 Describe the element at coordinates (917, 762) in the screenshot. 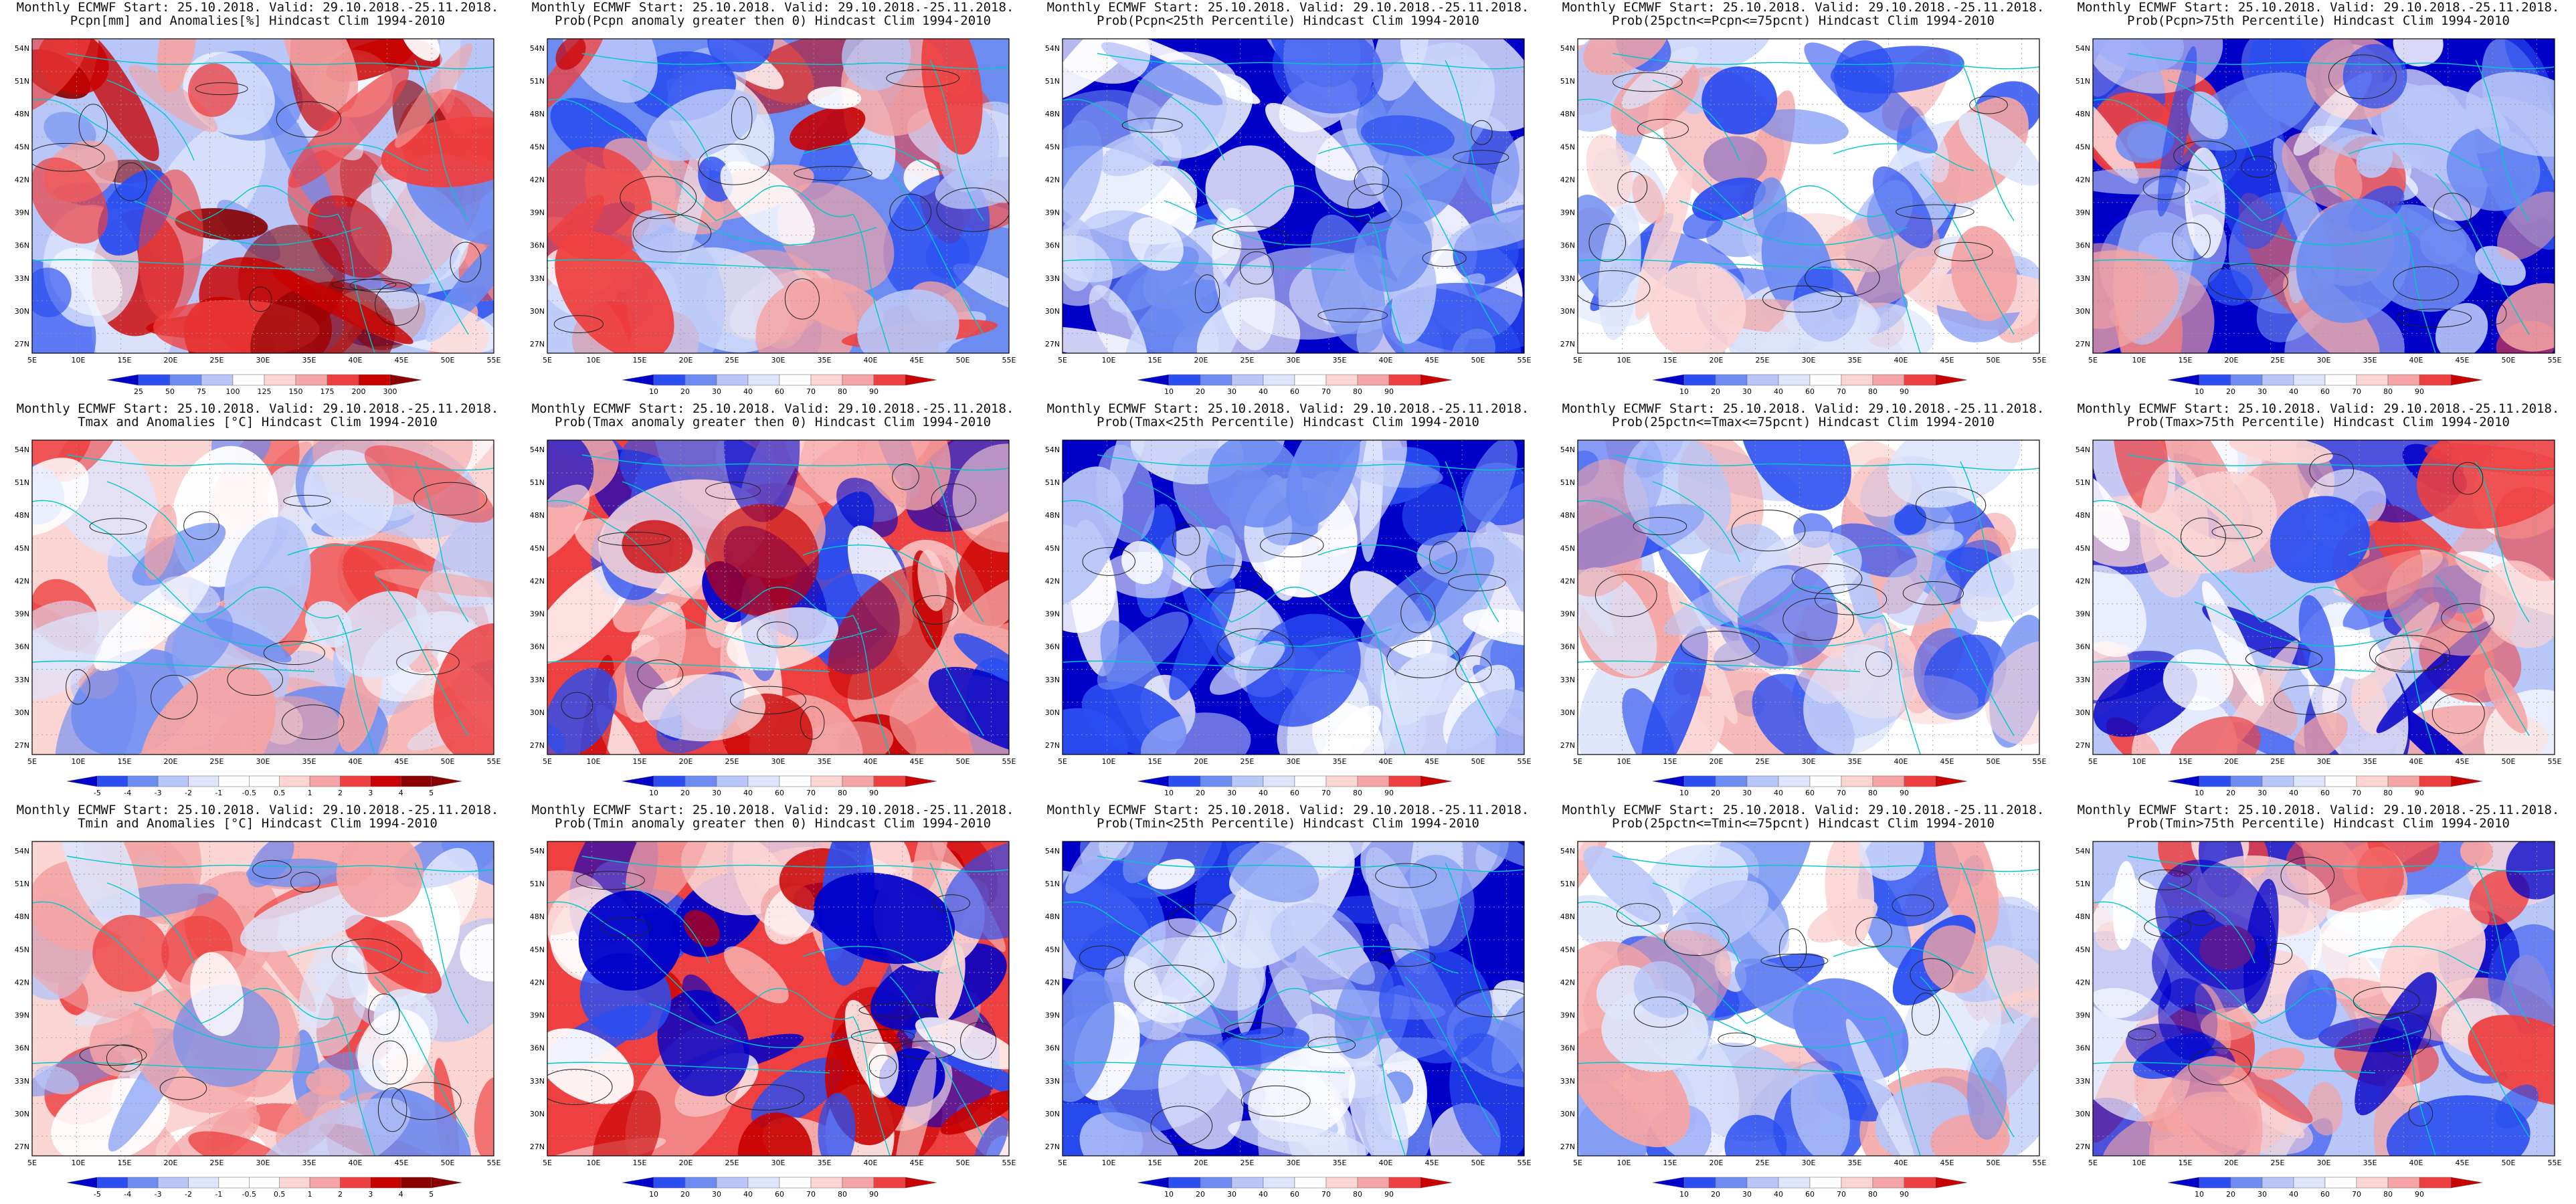

I see `lon-tick-label: 45E` at that location.